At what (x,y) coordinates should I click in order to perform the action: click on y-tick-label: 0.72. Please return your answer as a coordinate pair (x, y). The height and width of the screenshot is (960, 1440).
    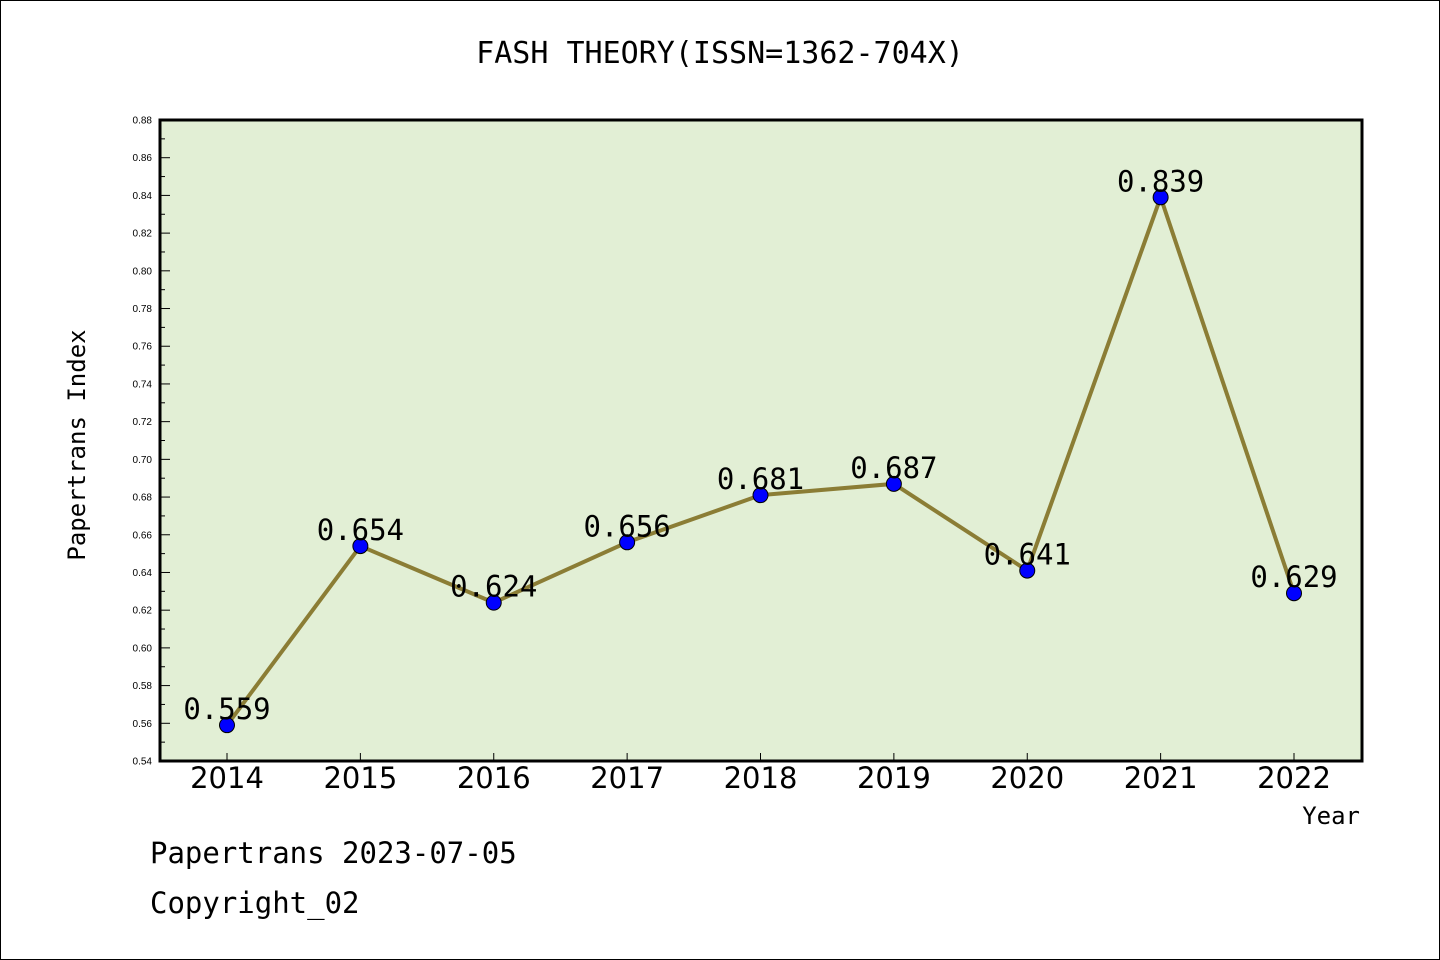
    Looking at the image, I should click on (143, 422).